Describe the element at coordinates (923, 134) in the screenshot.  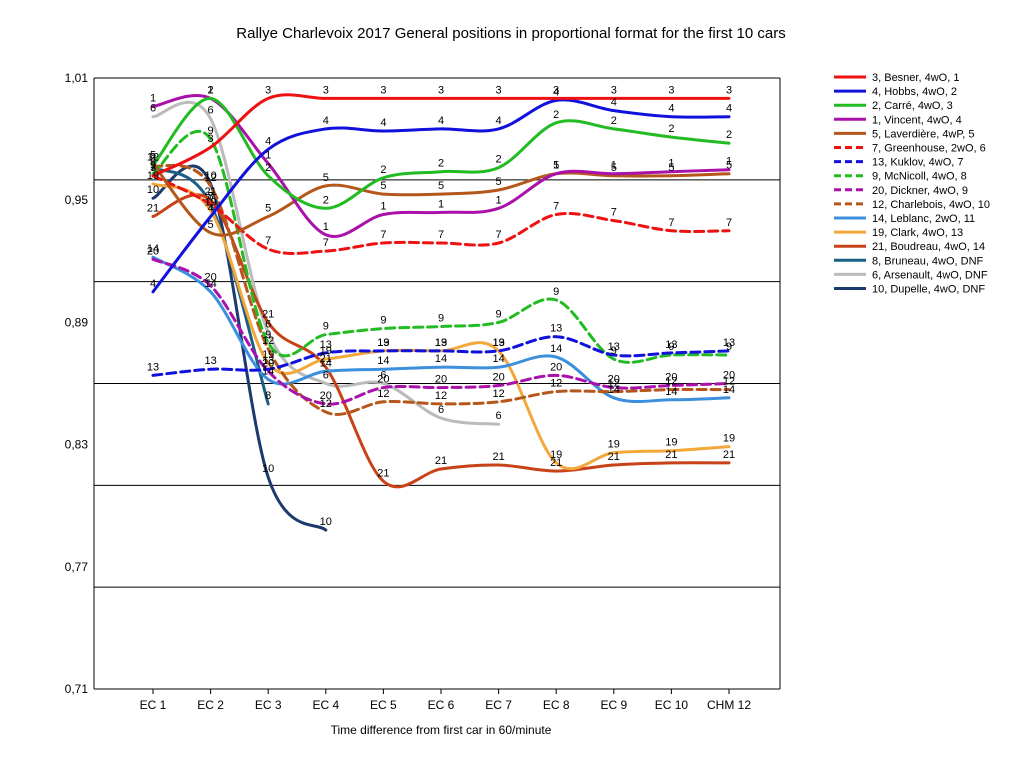
I see `legend-entry: 5, Laverdière, 4wP, 5` at that location.